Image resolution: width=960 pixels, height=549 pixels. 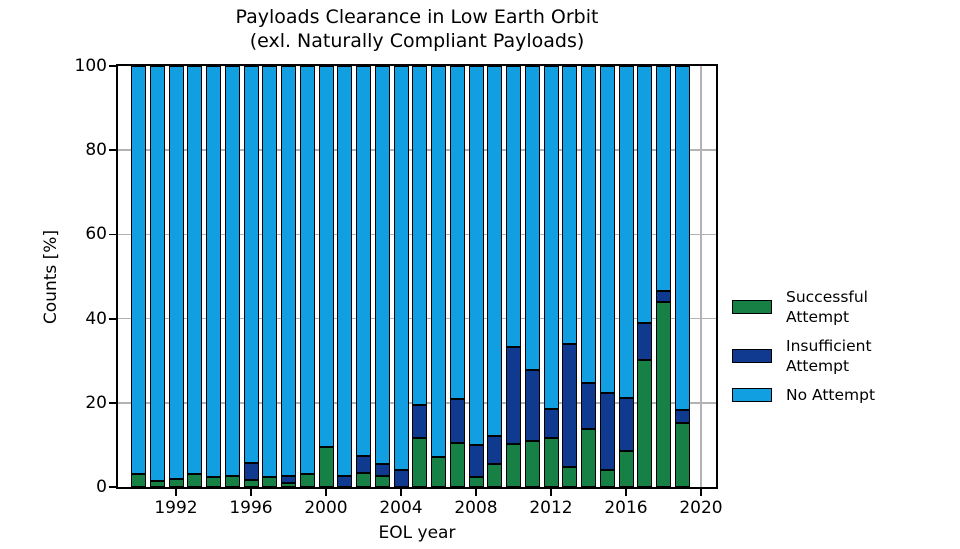 What do you see at coordinates (513, 206) in the screenshot?
I see `bar-2010-no-attempt` at bounding box center [513, 206].